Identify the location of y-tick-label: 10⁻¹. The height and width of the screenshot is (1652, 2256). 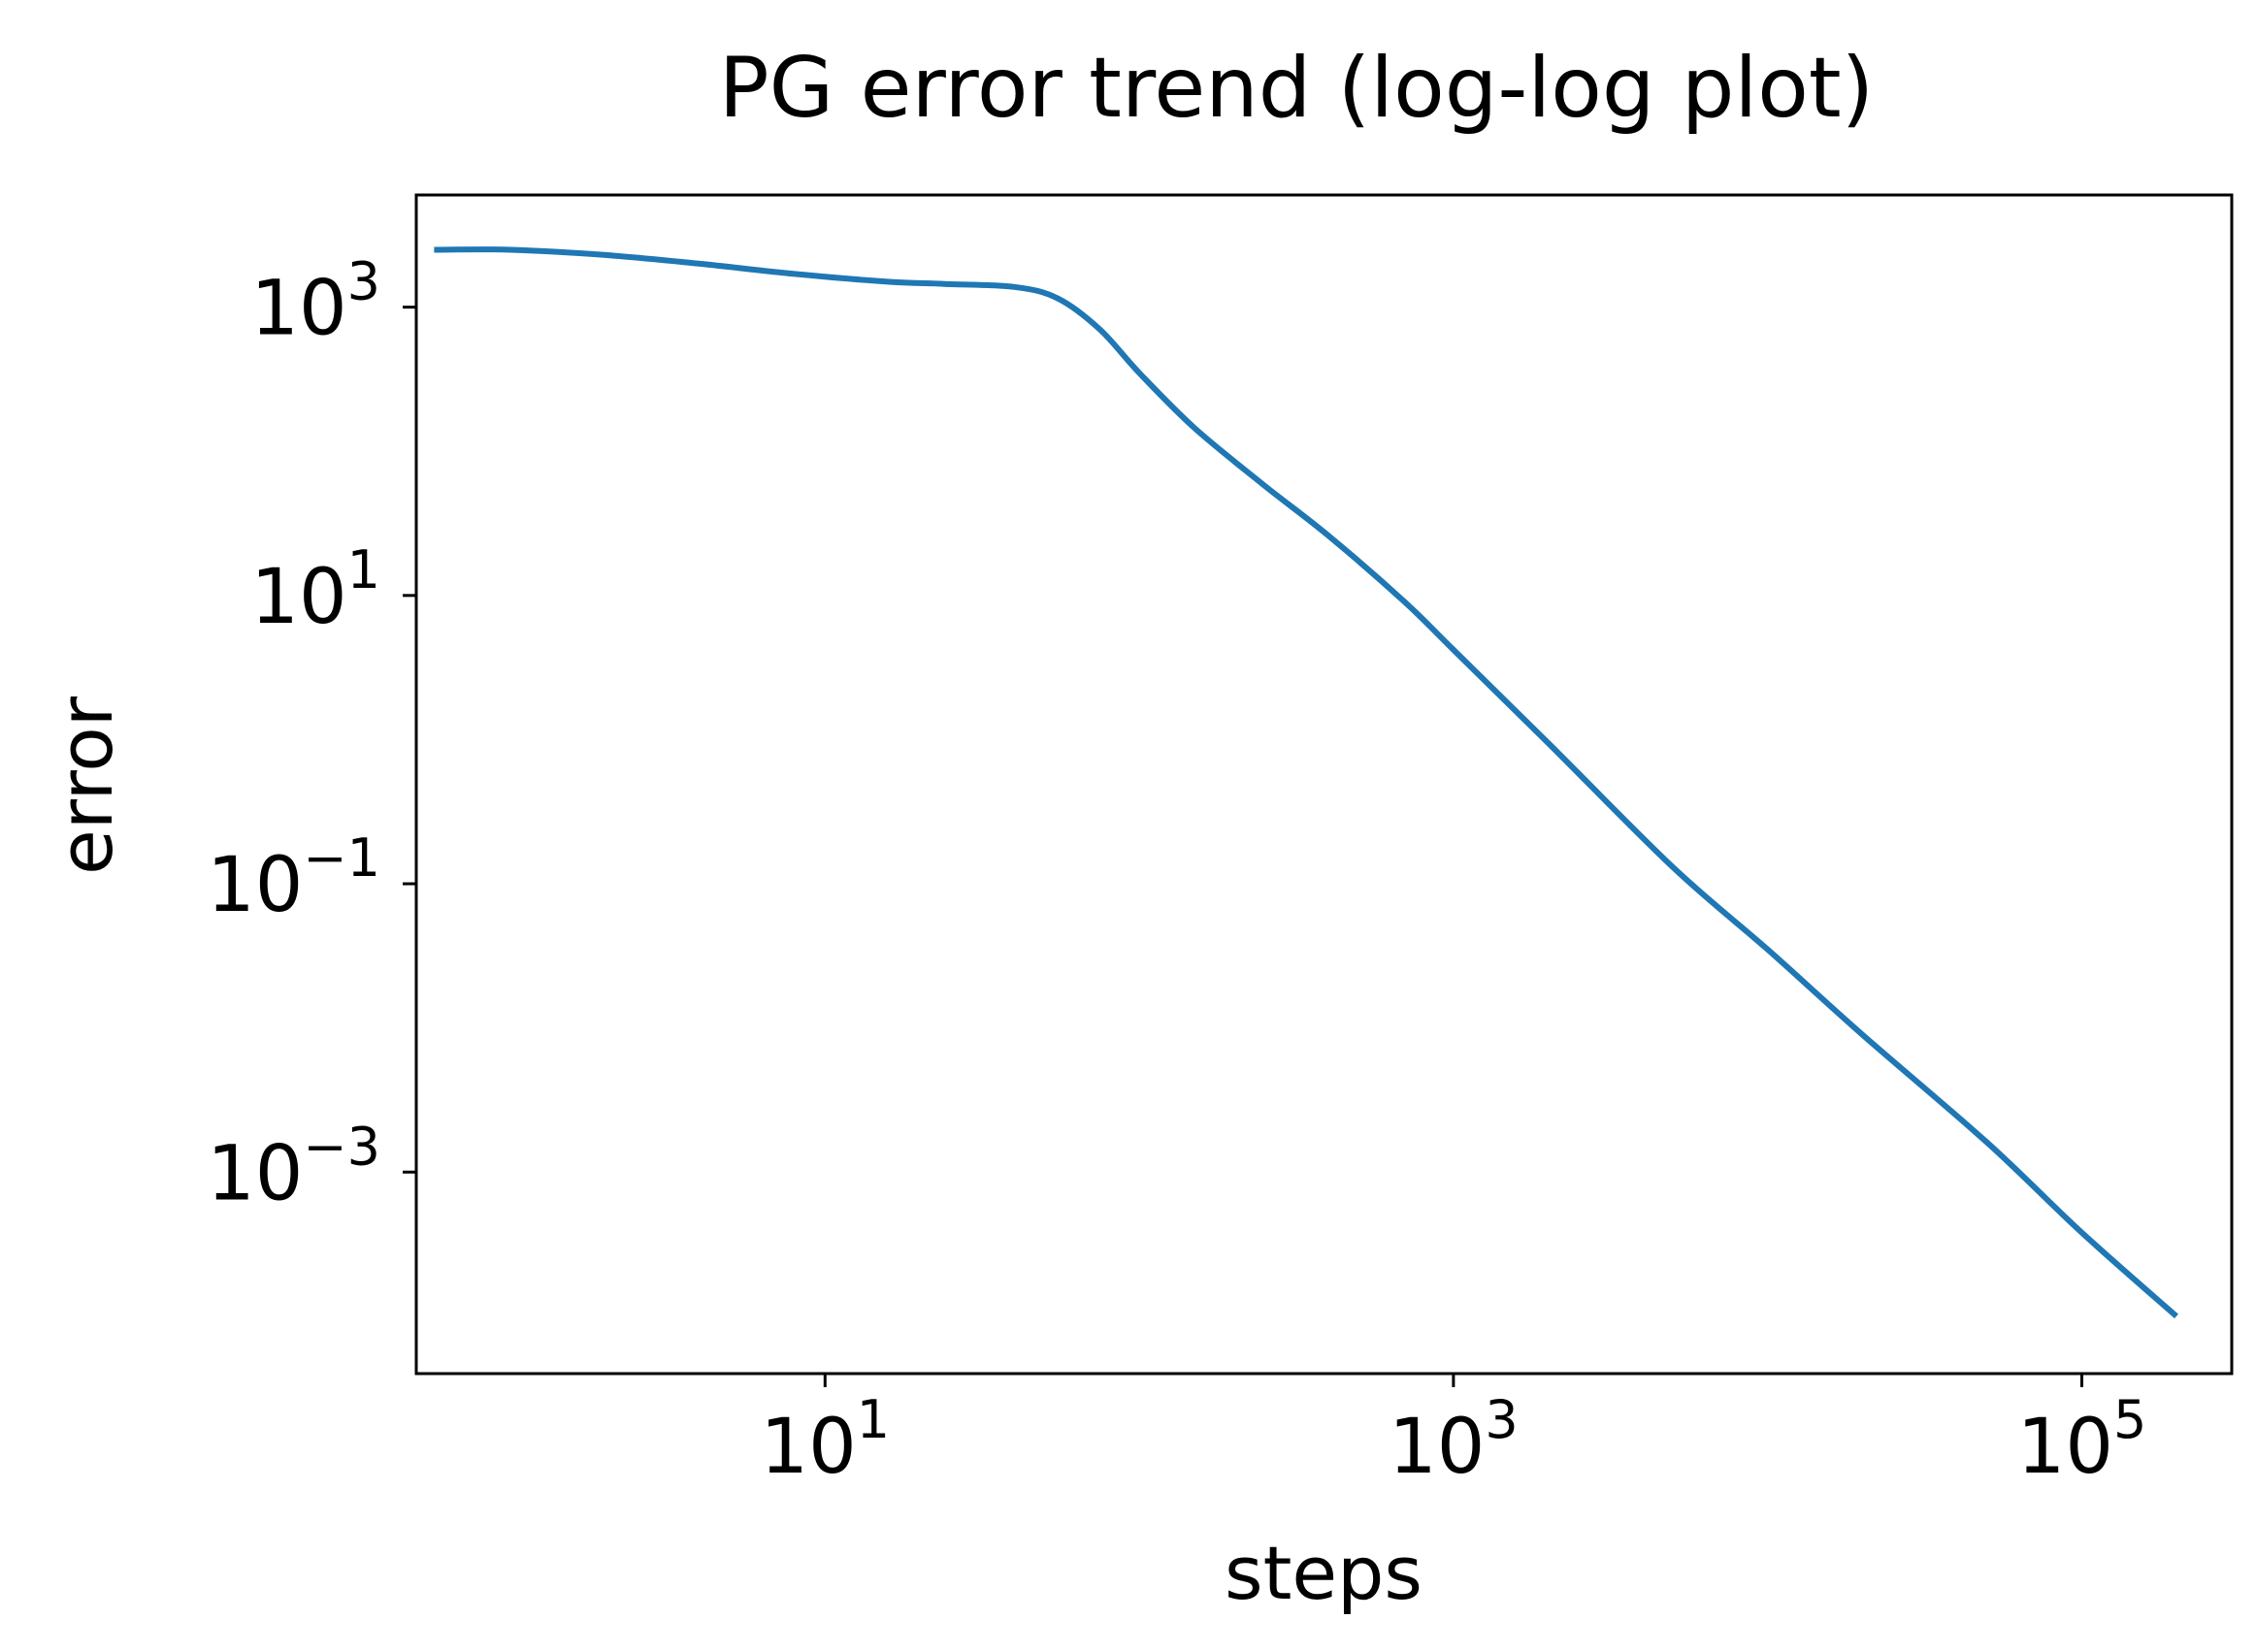
(293, 878).